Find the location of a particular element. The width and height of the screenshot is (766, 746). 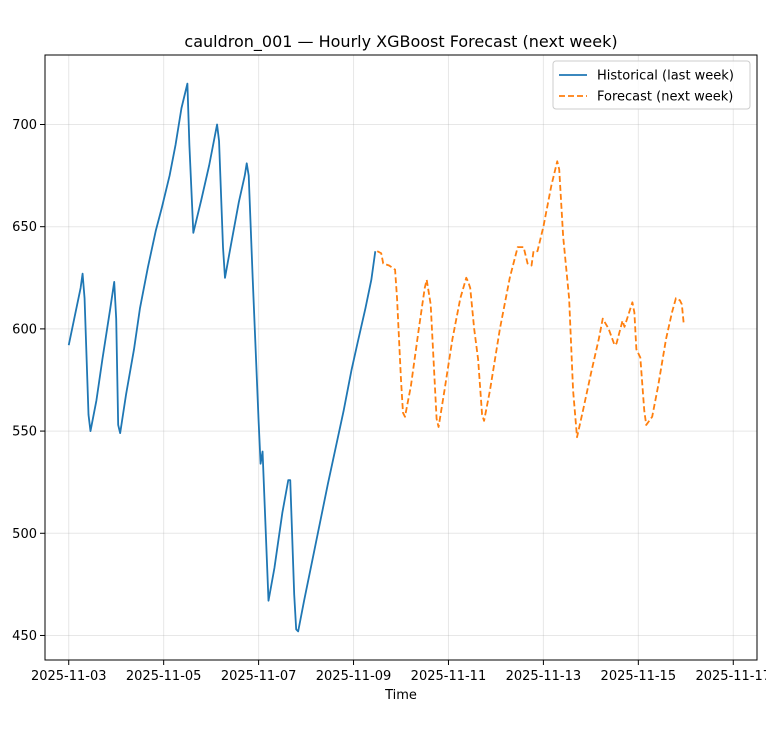

legend-box is located at coordinates (651, 85).